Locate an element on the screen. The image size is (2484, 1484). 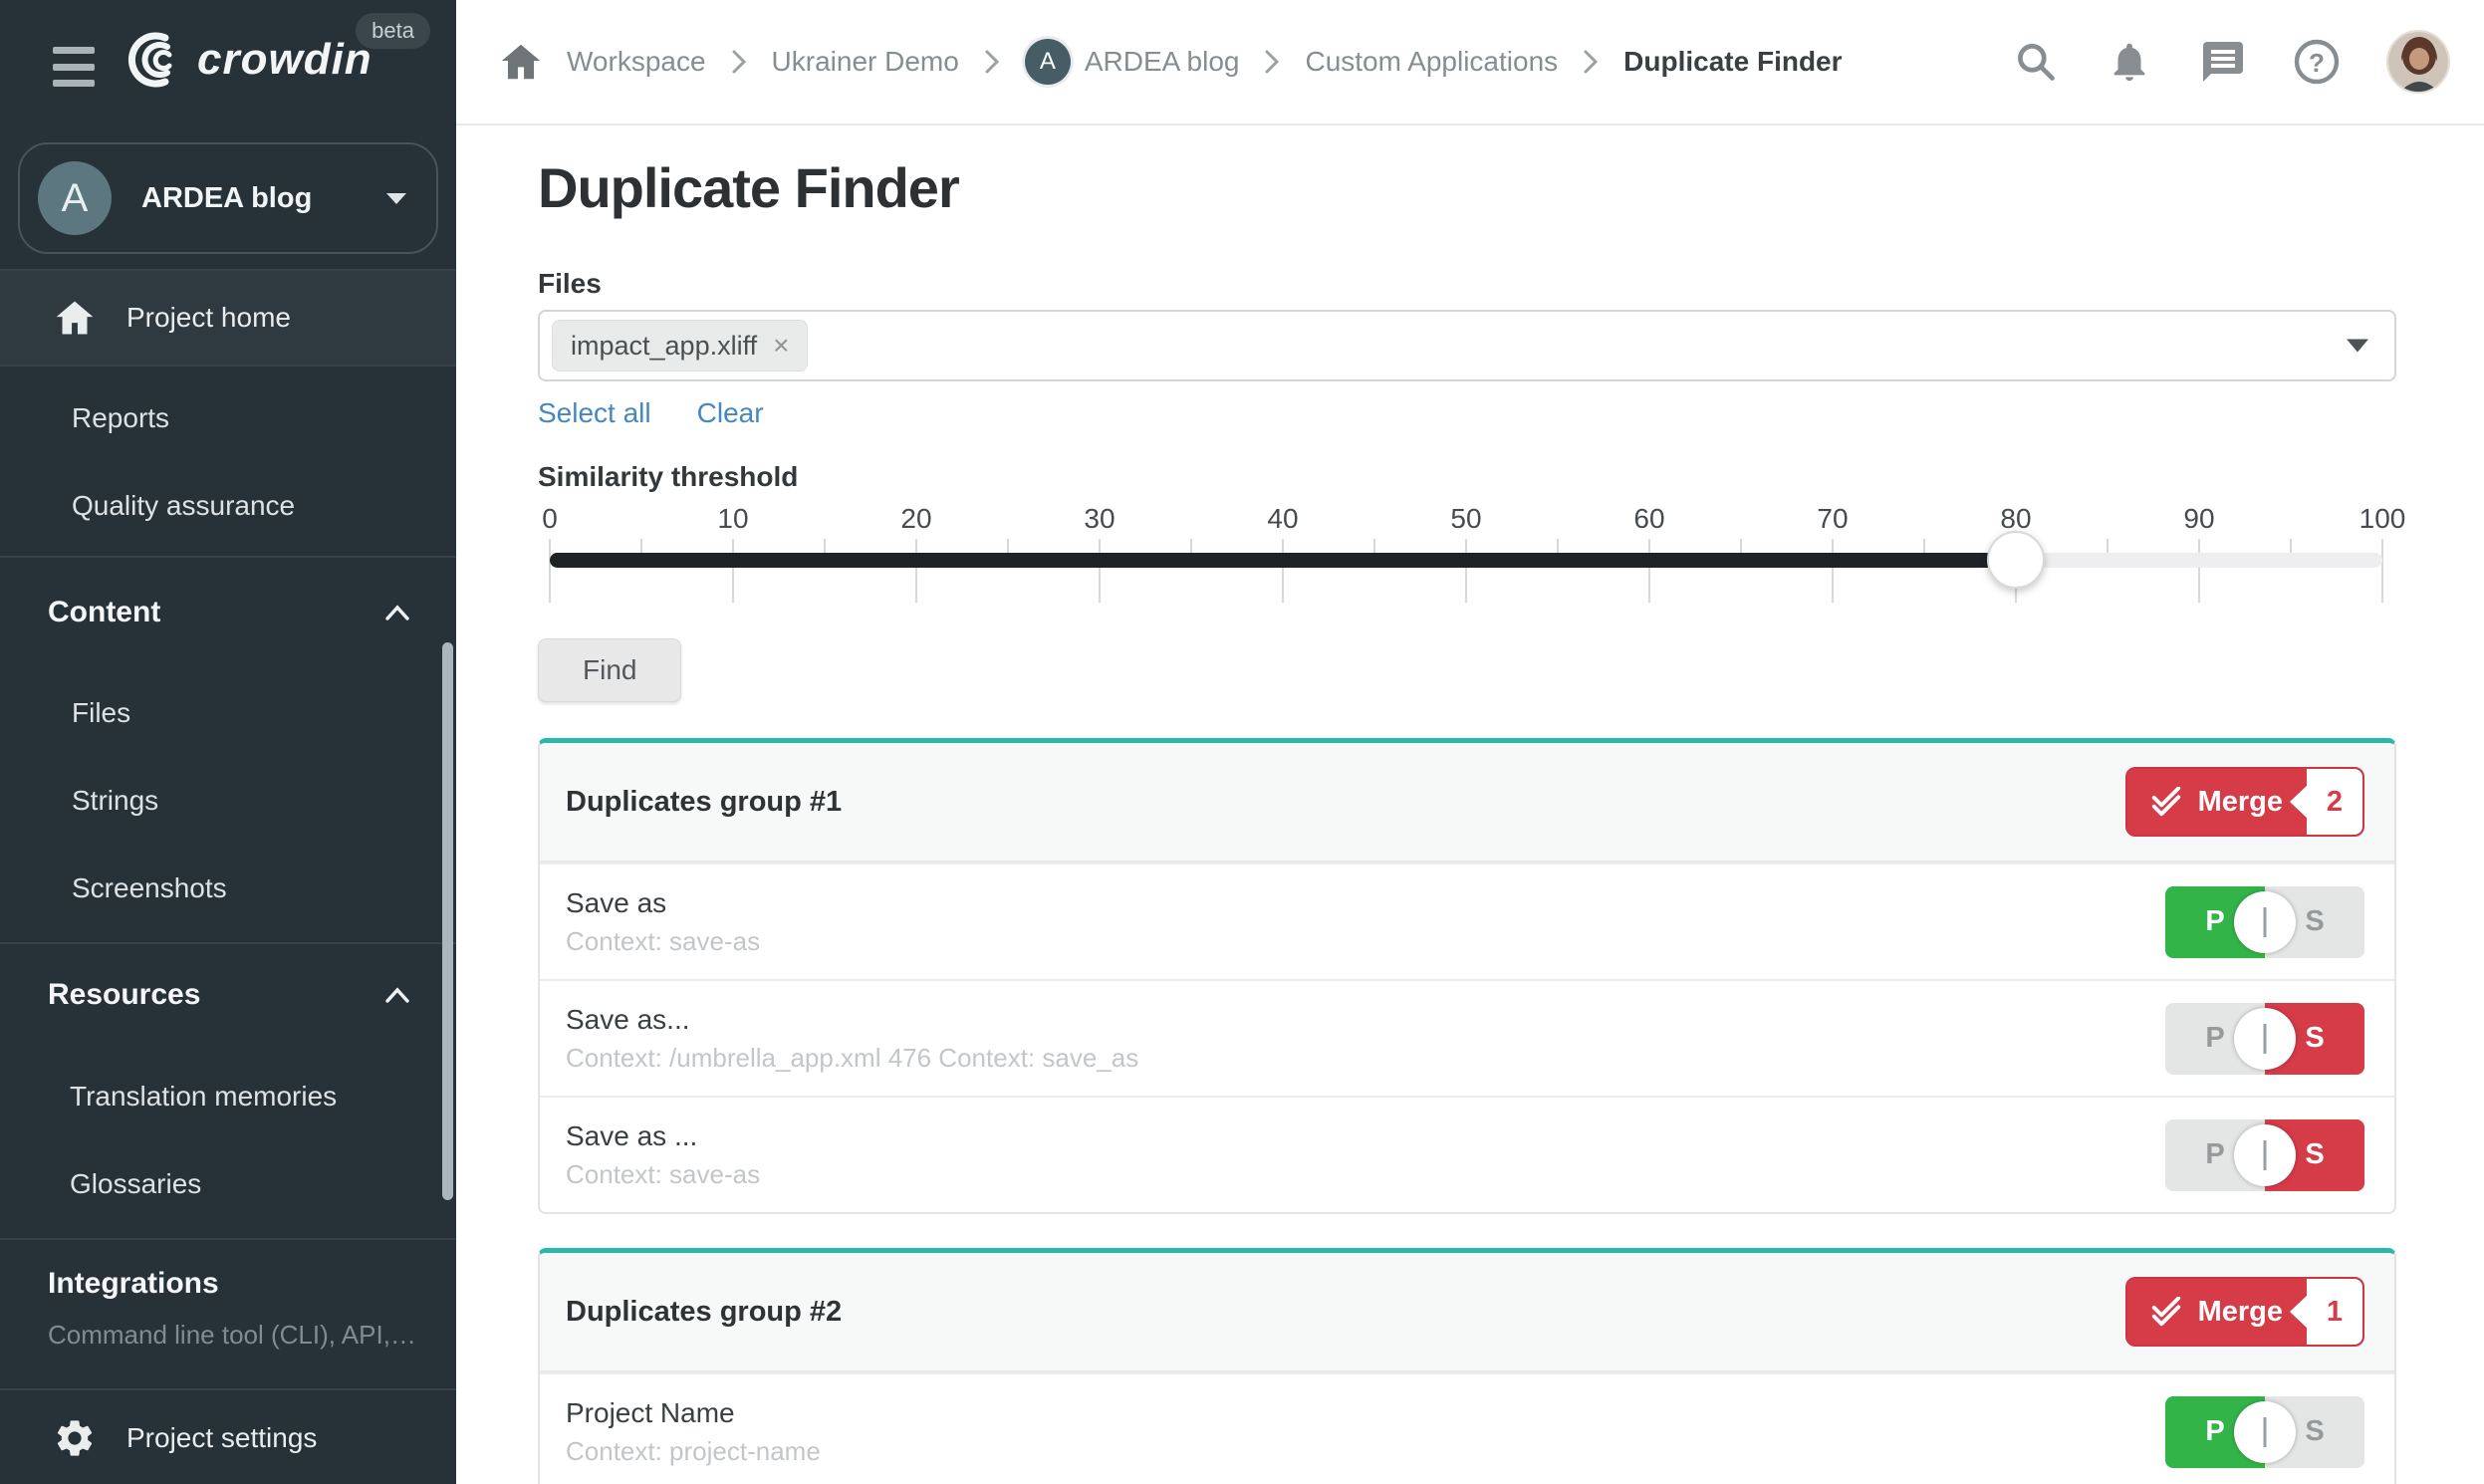
help-icon: ? is located at coordinates (2317, 62).